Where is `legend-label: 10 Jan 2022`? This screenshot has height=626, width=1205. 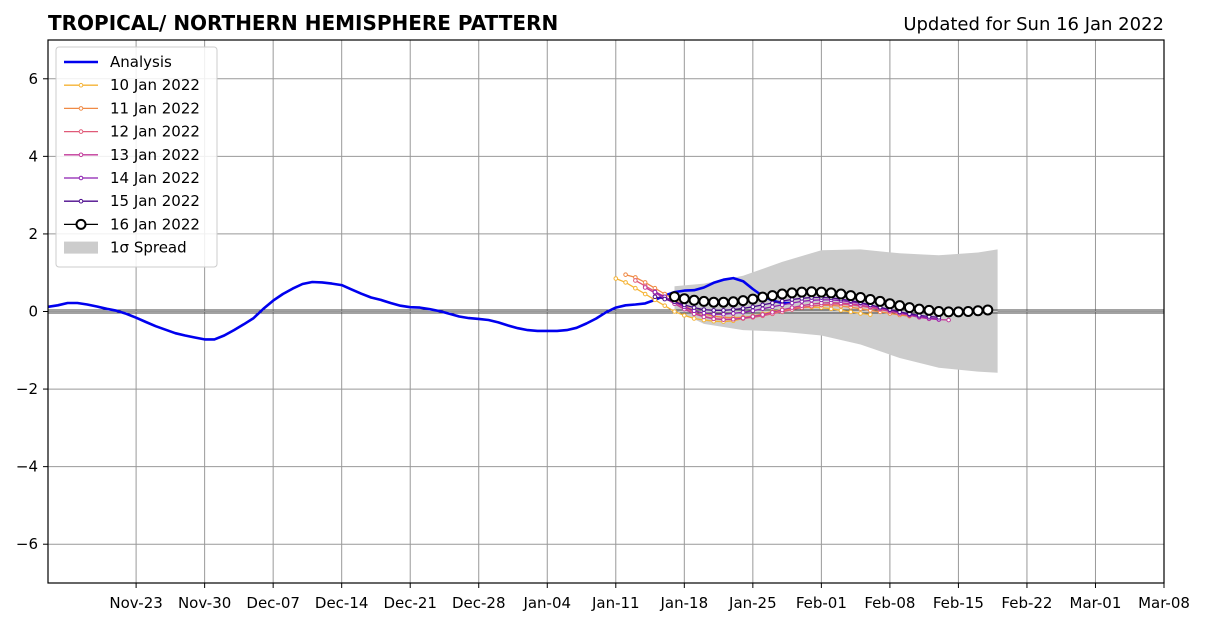 legend-label: 10 Jan 2022 is located at coordinates (155, 85).